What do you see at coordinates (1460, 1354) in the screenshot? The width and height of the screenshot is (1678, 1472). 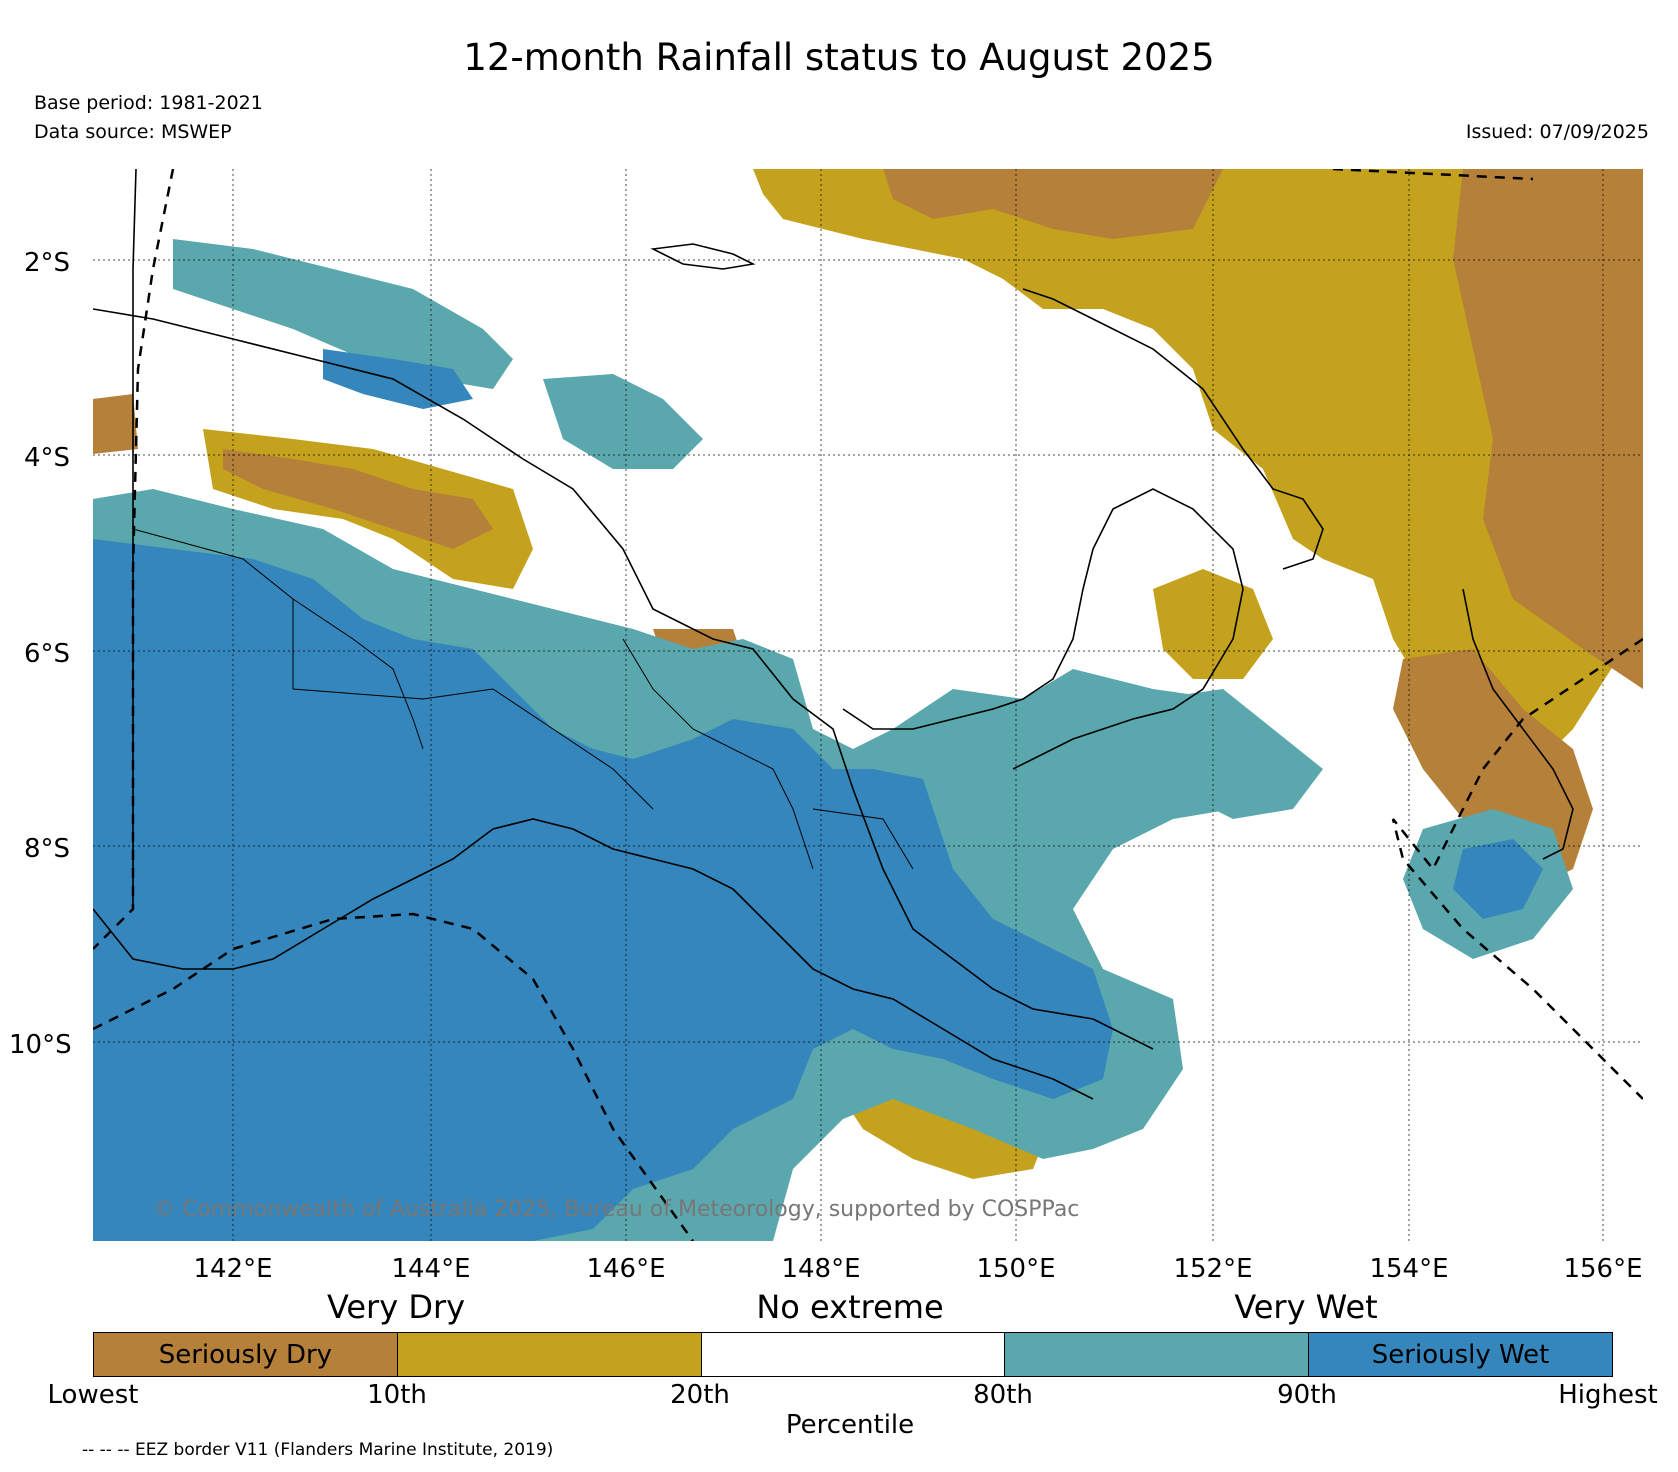 I see `colorbar-bin-seriously-wet: Seriously Wet` at bounding box center [1460, 1354].